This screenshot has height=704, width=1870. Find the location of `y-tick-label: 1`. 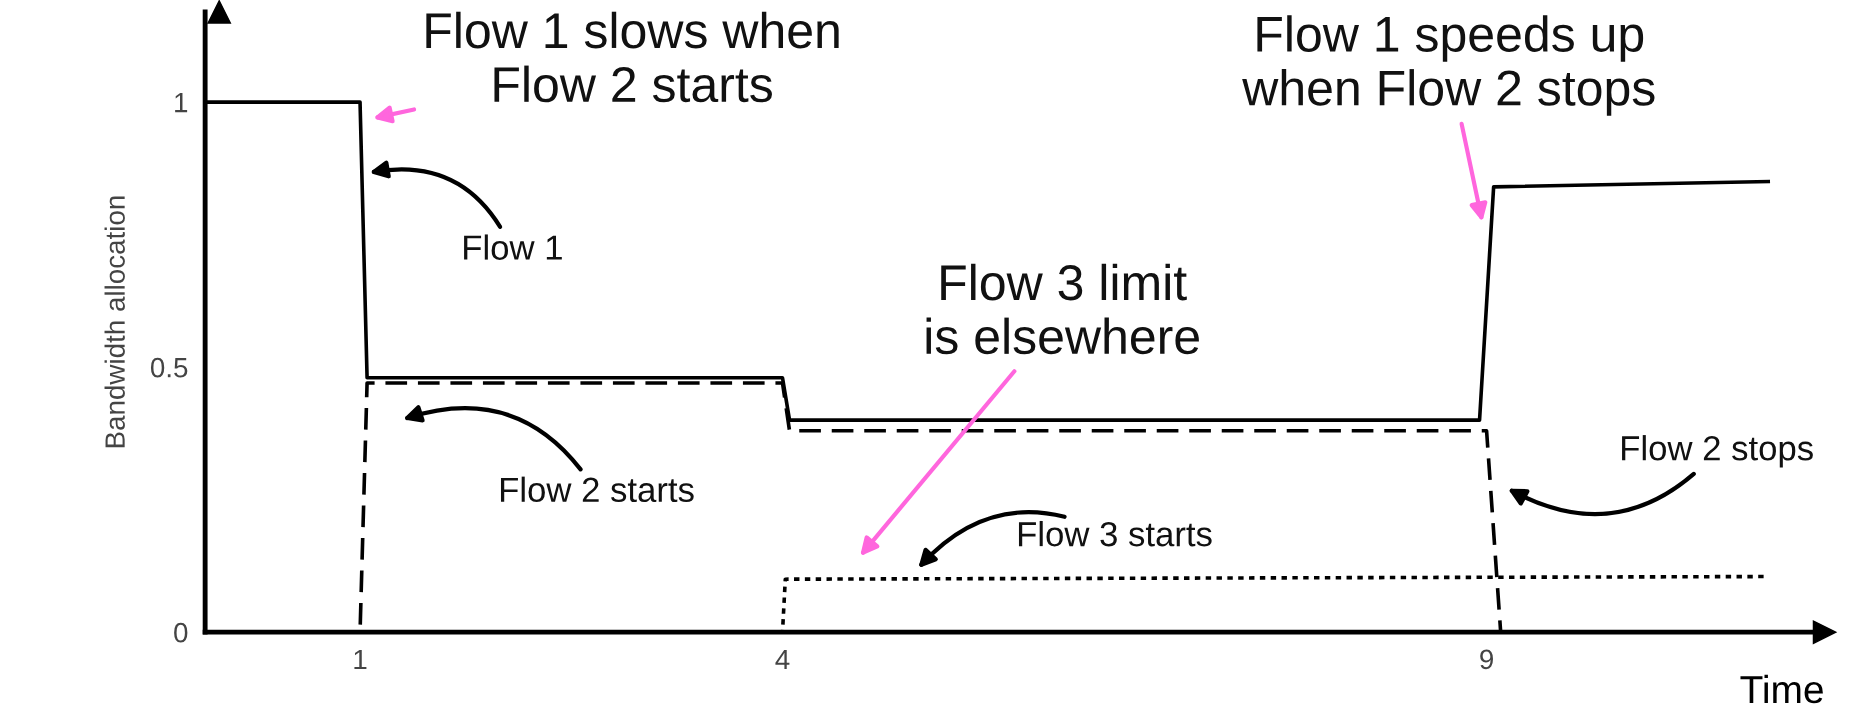

y-tick-label: 1 is located at coordinates (181, 103).